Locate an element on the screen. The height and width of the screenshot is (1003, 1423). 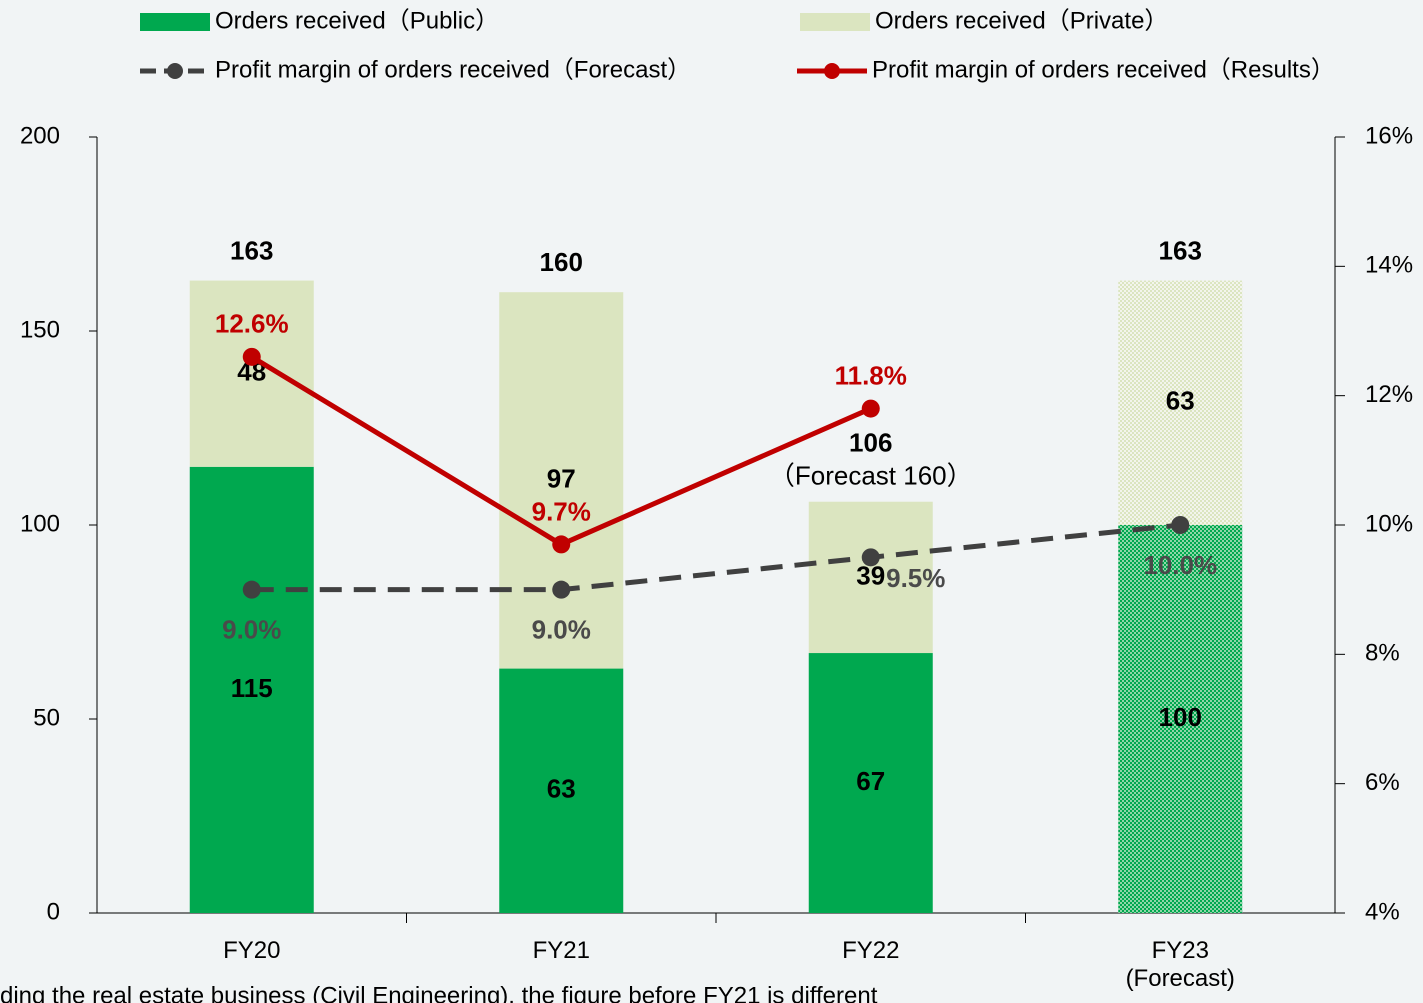
y2-tick-label: 10% is located at coordinates (1389, 523).